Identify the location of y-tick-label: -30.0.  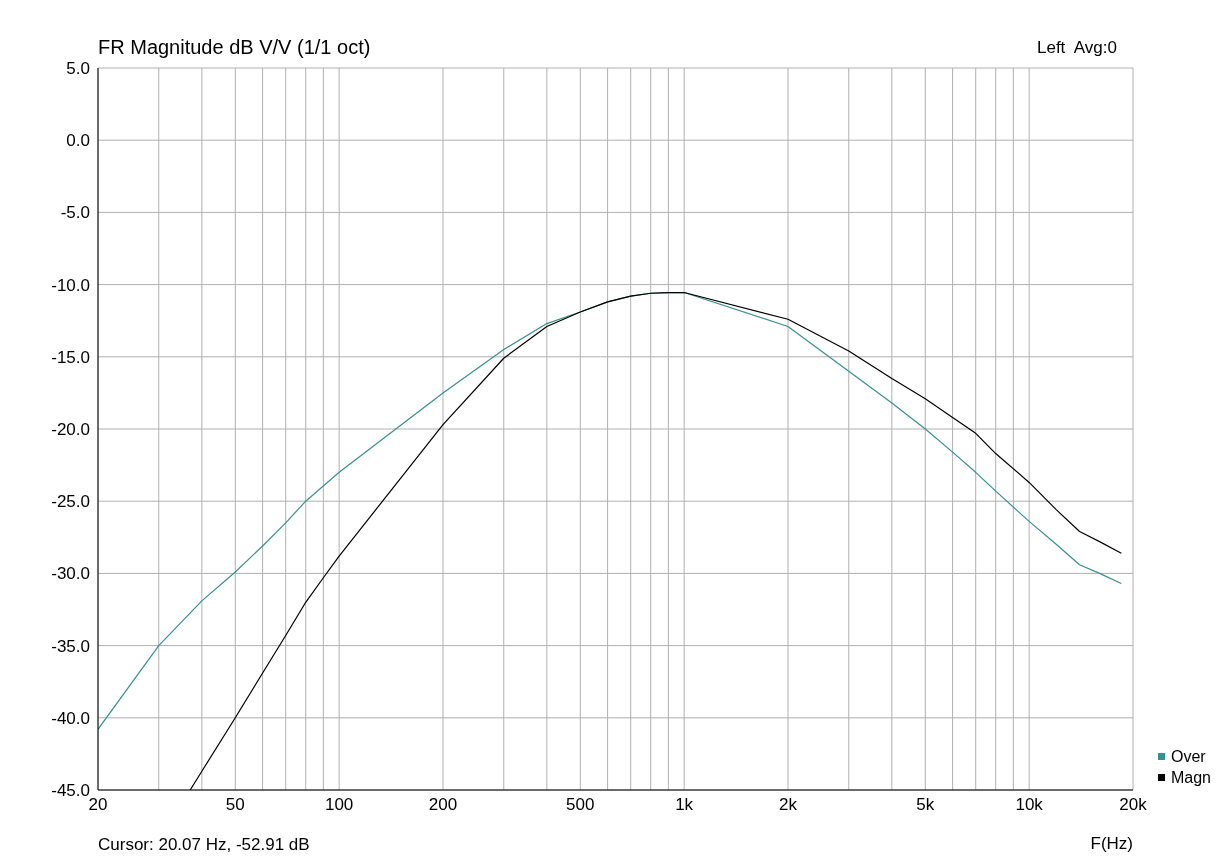
(70, 574).